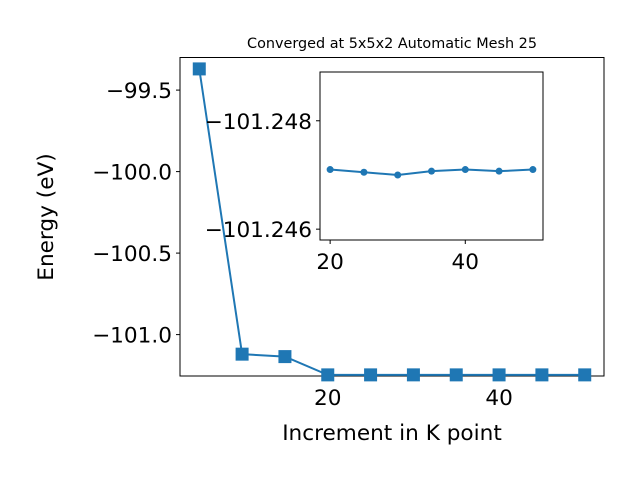 This screenshot has width=640, height=480. Describe the element at coordinates (465, 262) in the screenshot. I see `inset-x-tick-label: 40` at that location.